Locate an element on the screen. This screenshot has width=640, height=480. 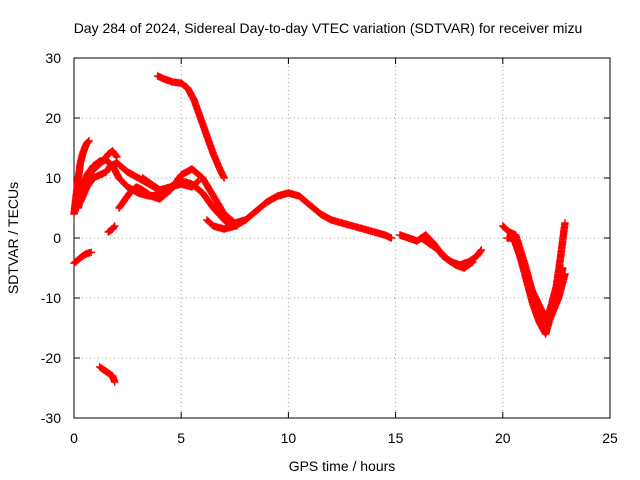
x-tick-label: 10 is located at coordinates (289, 438).